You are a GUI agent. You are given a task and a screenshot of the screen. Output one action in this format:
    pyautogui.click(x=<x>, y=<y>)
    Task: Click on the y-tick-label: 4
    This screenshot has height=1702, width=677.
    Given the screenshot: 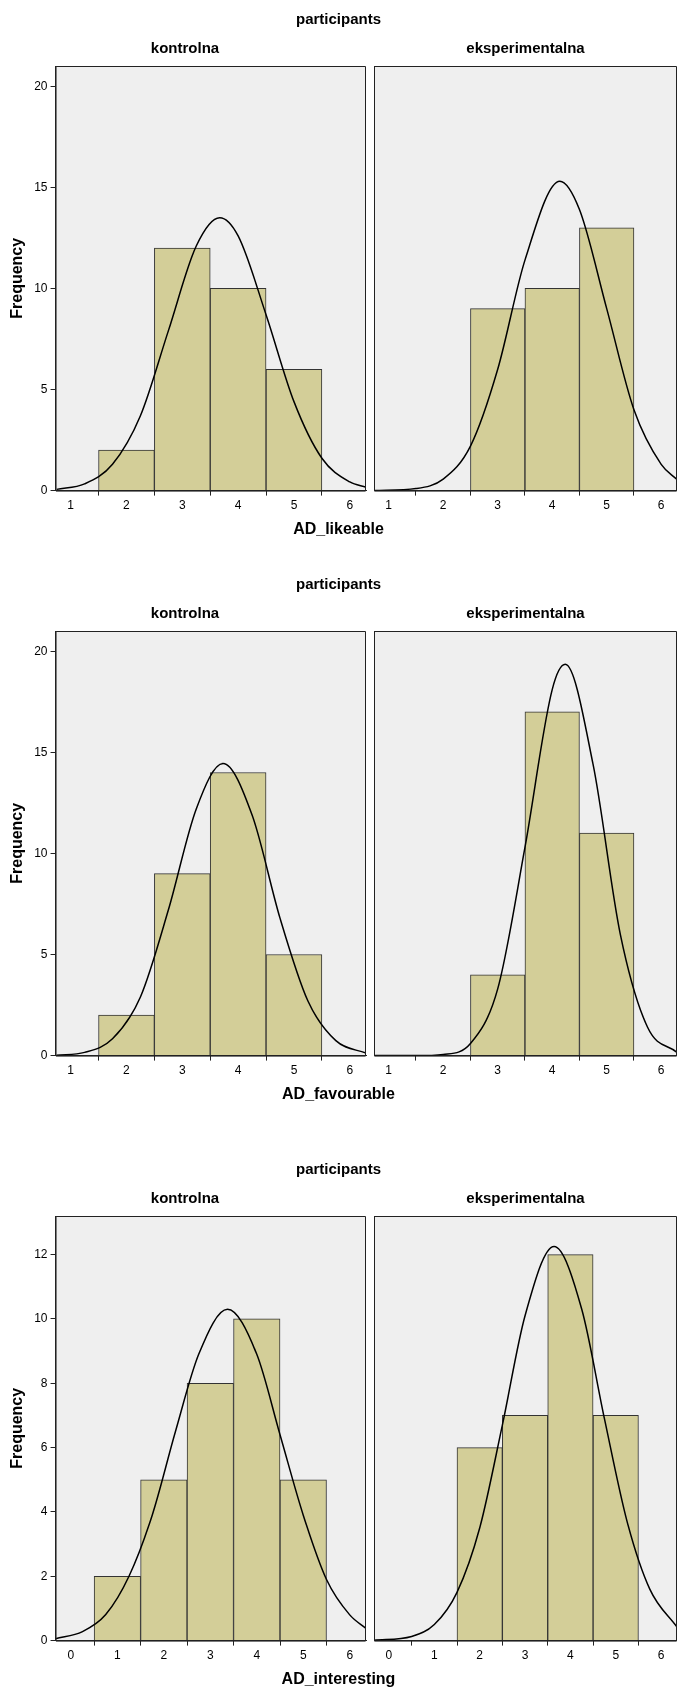 What is the action you would take?
    pyautogui.click(x=44, y=1511)
    